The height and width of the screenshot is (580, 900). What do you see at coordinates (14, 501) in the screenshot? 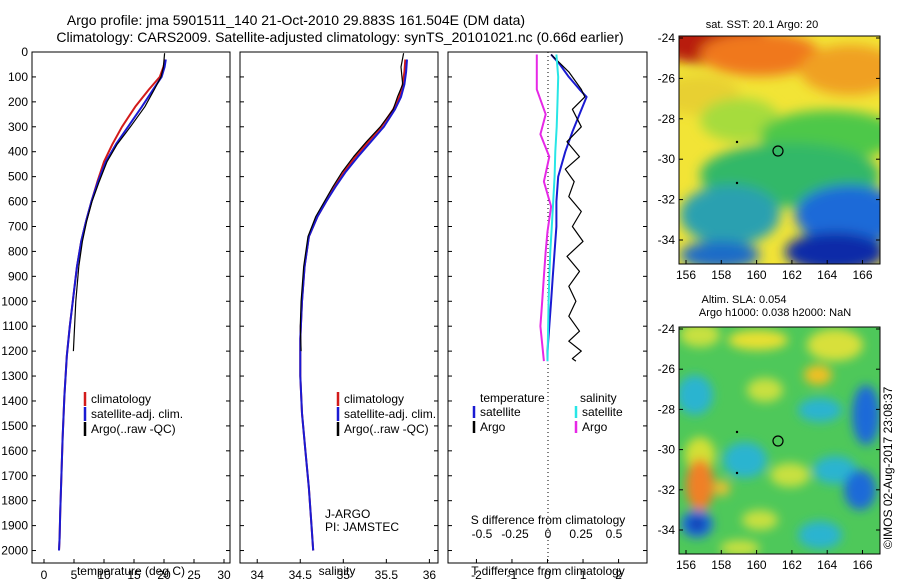
I see `depth-tick-label: 1800` at bounding box center [14, 501].